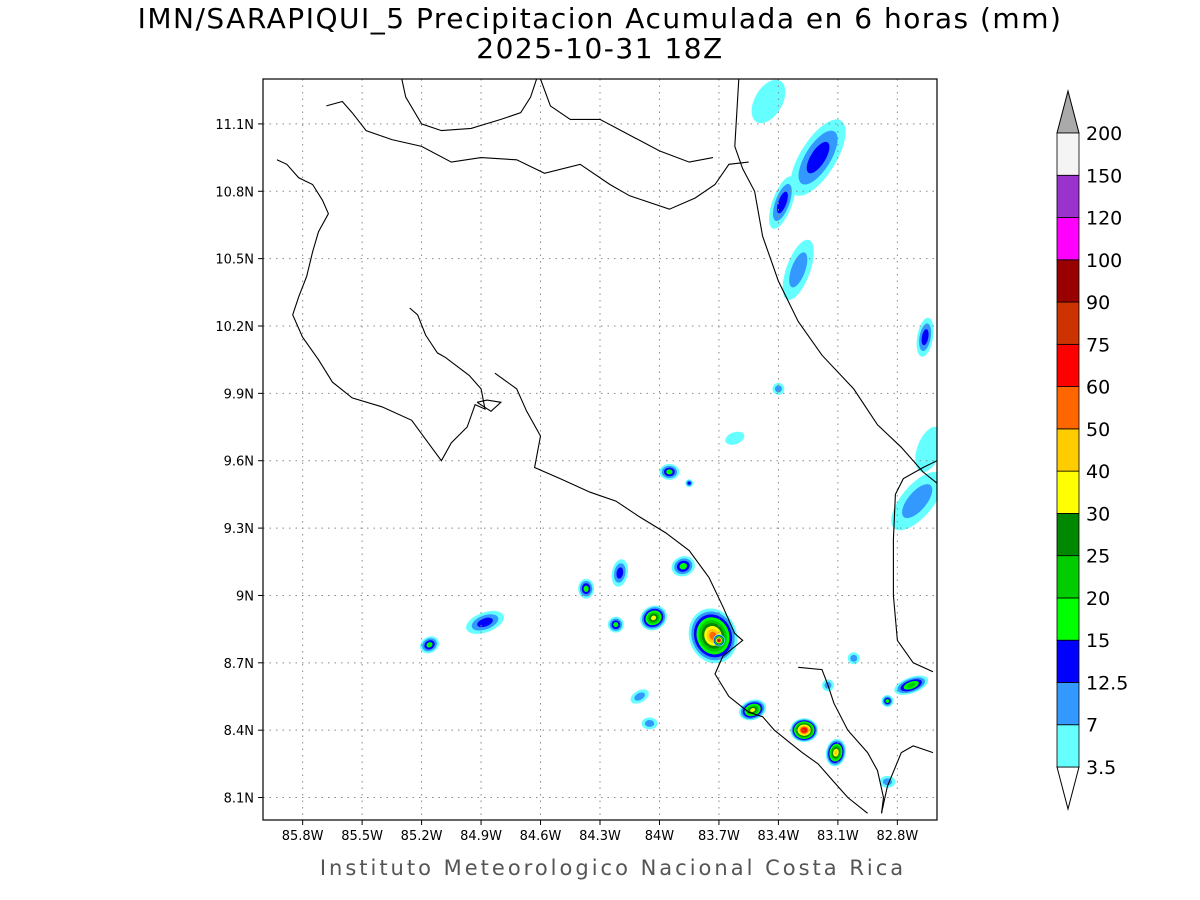 Image resolution: width=1200 pixels, height=900 pixels. Describe the element at coordinates (779, 836) in the screenshot. I see `x-tick-label: 83.4W` at that location.